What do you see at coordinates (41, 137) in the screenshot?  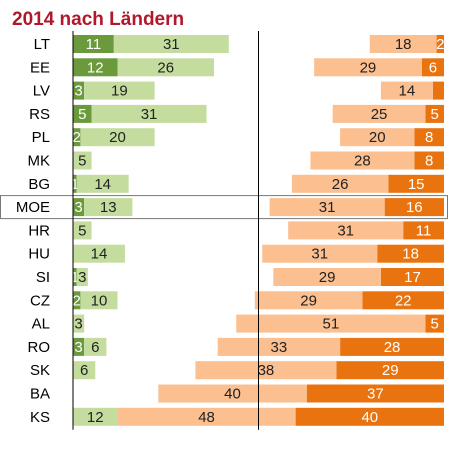 I see `category-label: PL` at bounding box center [41, 137].